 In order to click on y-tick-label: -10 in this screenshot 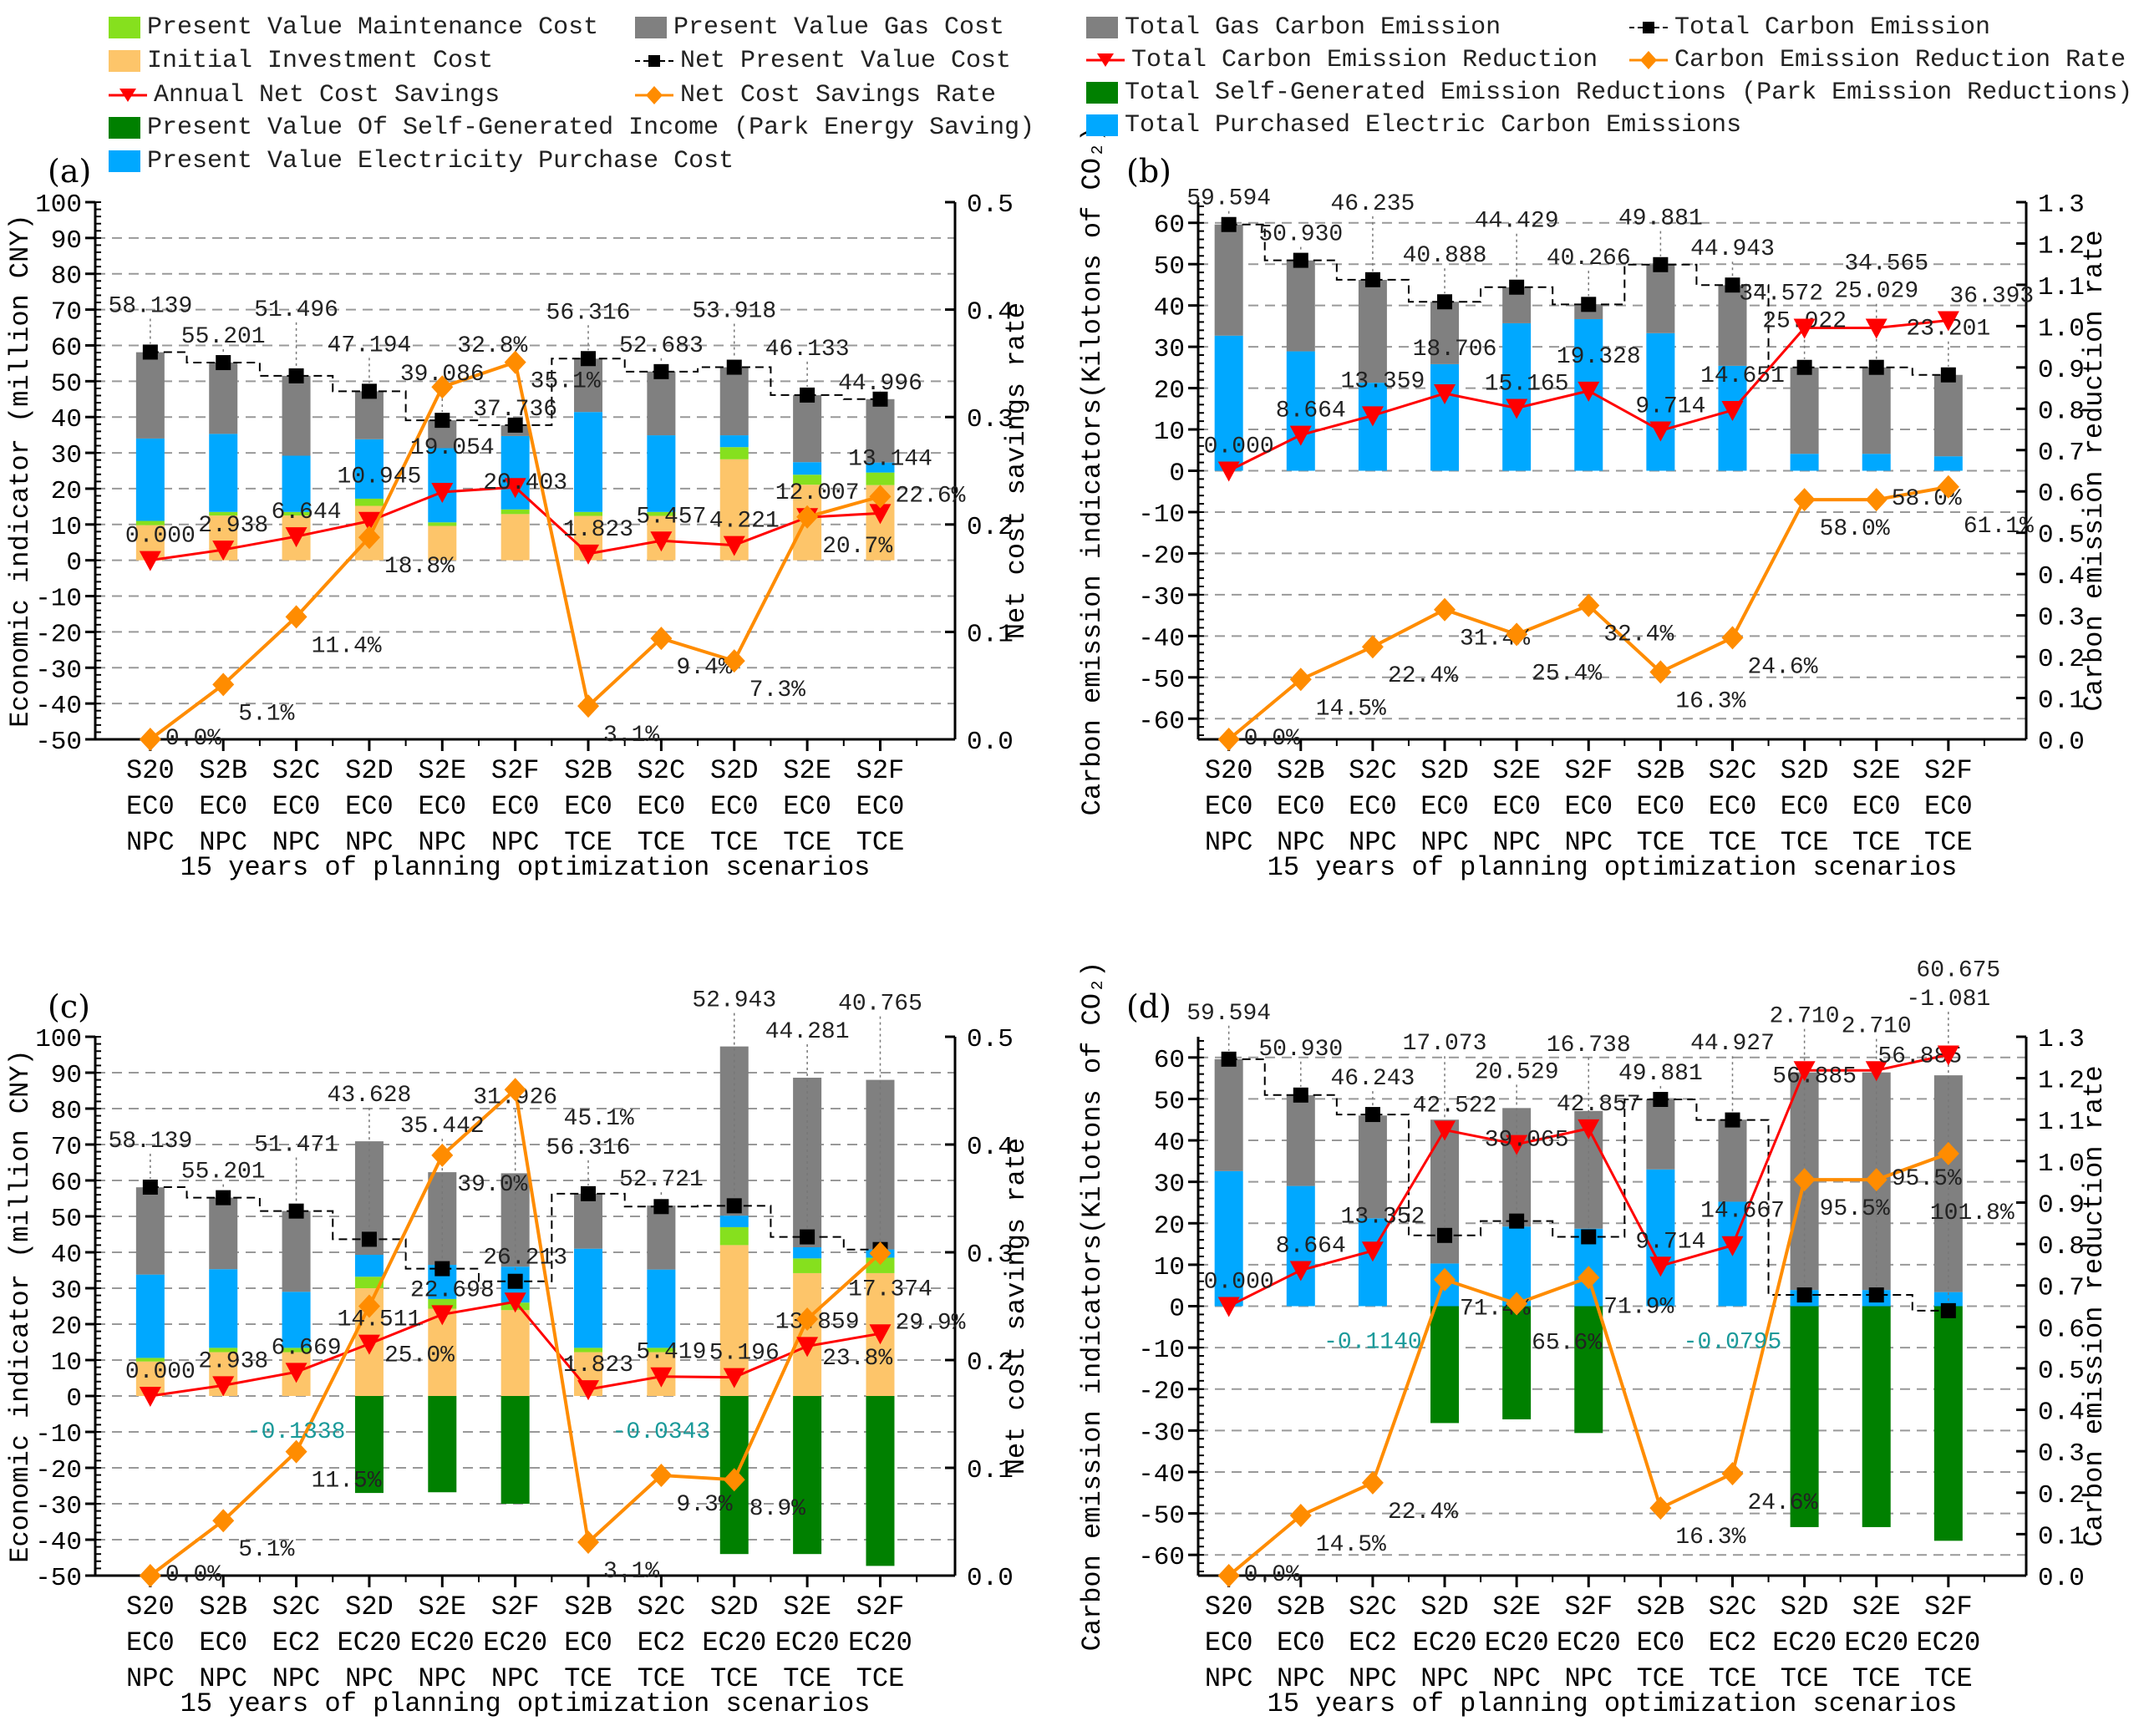, I will do `click(58, 599)`.